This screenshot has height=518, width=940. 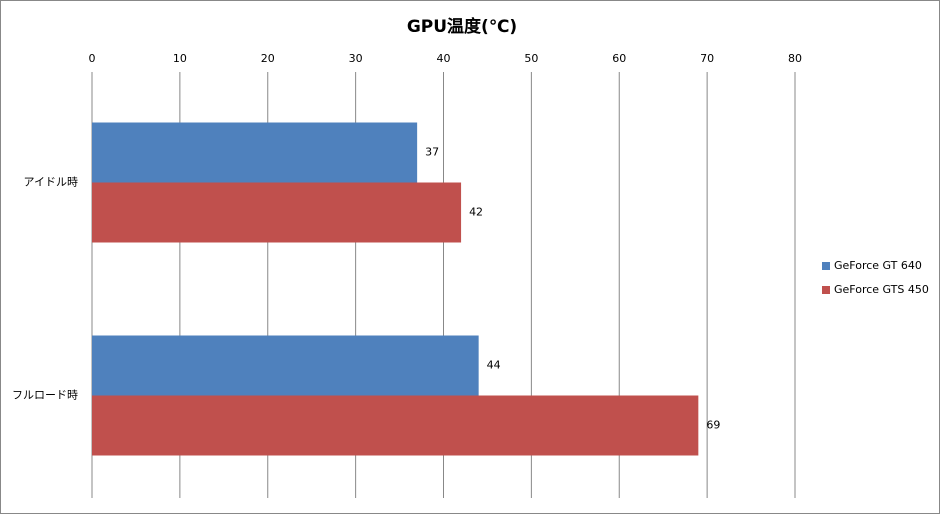 What do you see at coordinates (878, 265) in the screenshot?
I see `legend-label: GeForce GT 640` at bounding box center [878, 265].